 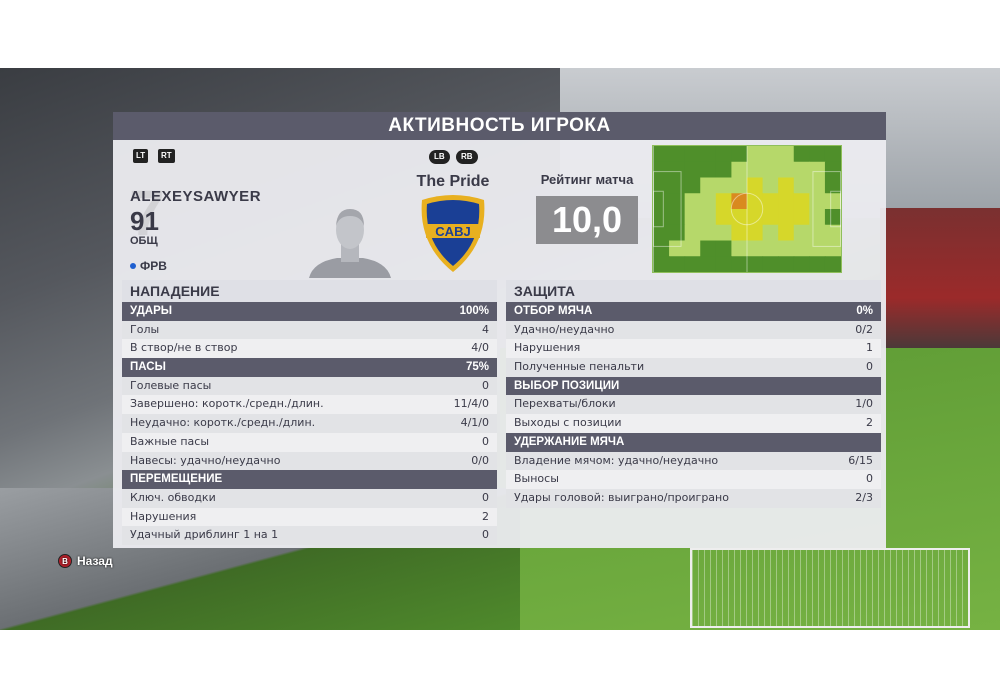 What do you see at coordinates (173, 497) in the screenshot?
I see `stat-label: Ключ. обводки` at bounding box center [173, 497].